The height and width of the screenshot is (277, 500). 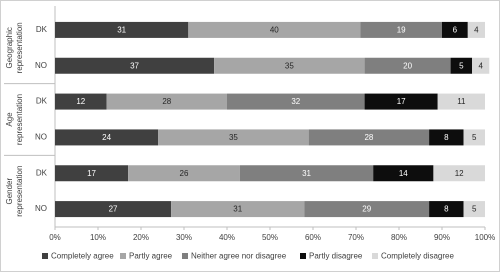 What do you see at coordinates (239, 256) in the screenshot?
I see `legend-label: Neither agree nor disagree` at bounding box center [239, 256].